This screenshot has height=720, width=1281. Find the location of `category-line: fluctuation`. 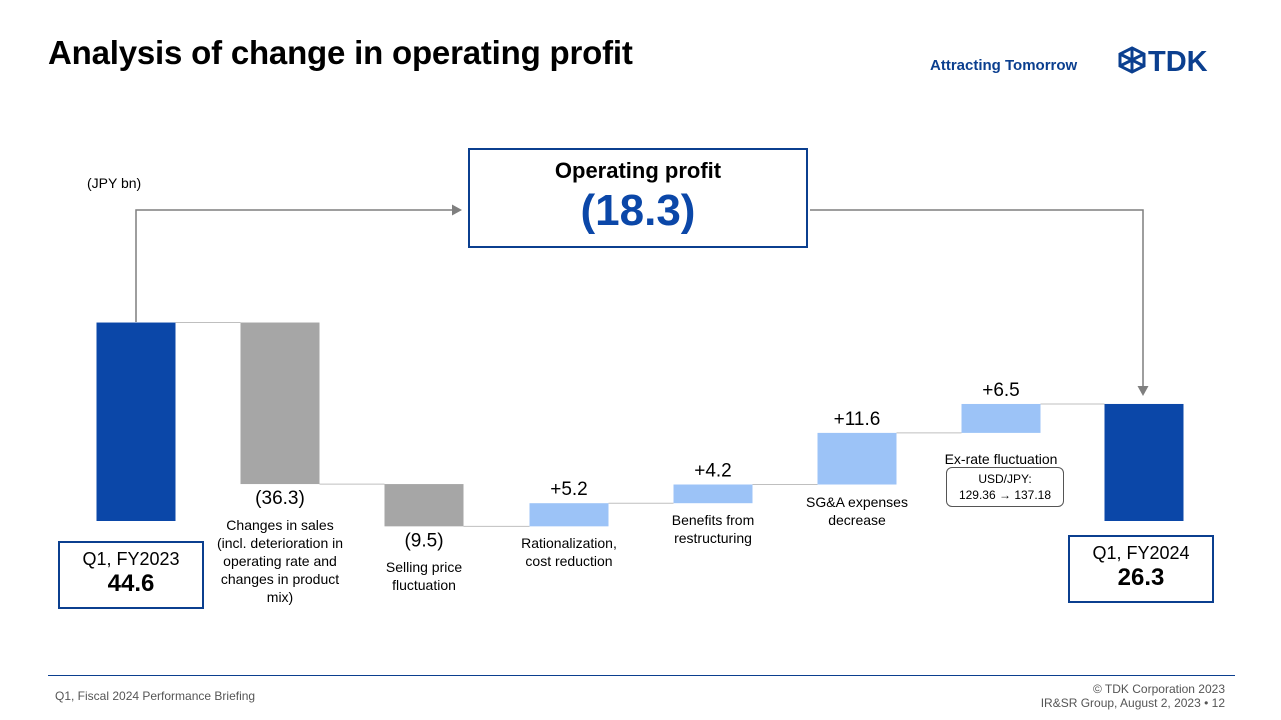

category-line: fluctuation is located at coordinates (424, 585).